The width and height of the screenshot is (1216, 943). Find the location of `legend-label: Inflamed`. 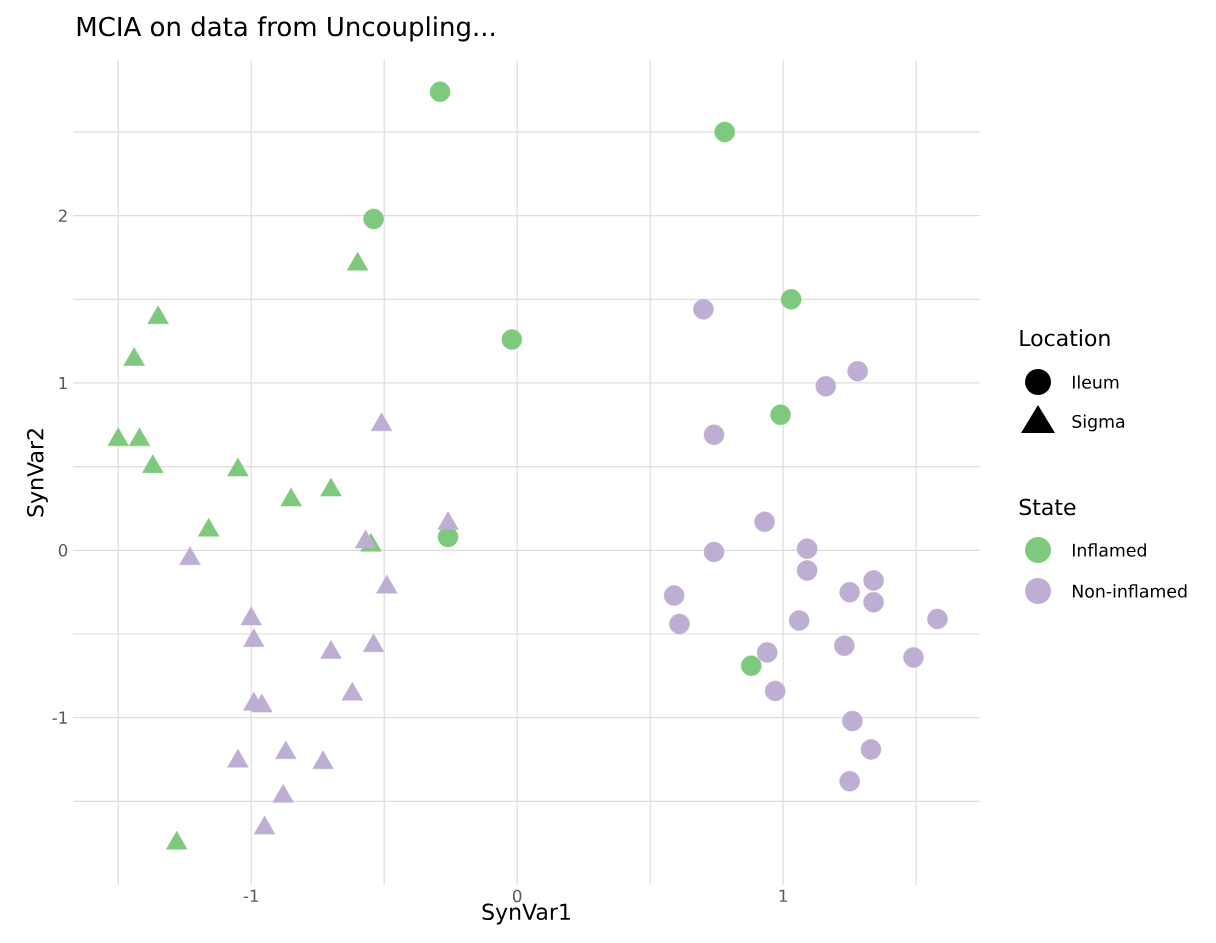

legend-label: Inflamed is located at coordinates (1109, 550).